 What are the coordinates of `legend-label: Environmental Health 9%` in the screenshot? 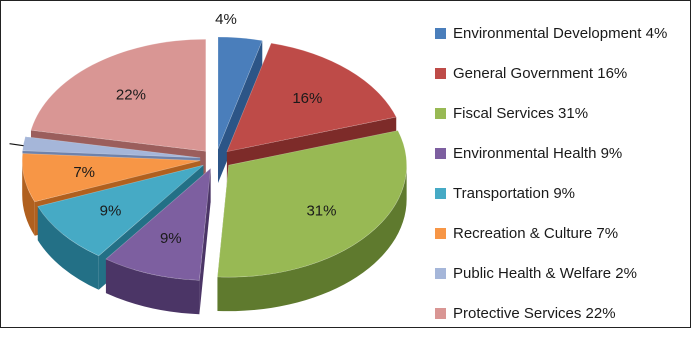 It's located at (538, 153).